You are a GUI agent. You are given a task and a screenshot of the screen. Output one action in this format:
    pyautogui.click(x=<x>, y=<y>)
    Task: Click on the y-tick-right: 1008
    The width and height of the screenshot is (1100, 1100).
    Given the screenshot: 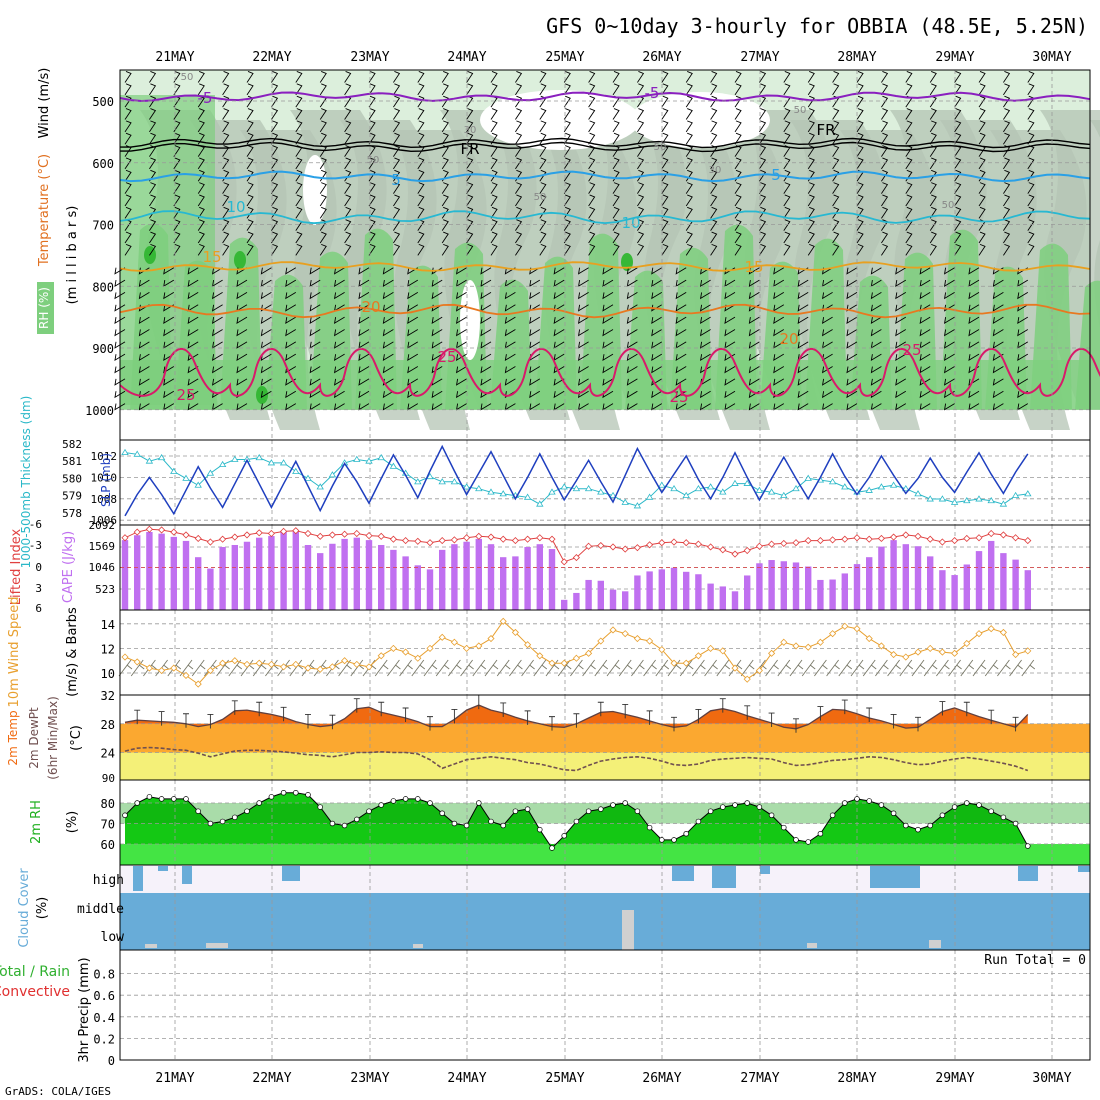 What is the action you would take?
    pyautogui.click(x=104, y=499)
    